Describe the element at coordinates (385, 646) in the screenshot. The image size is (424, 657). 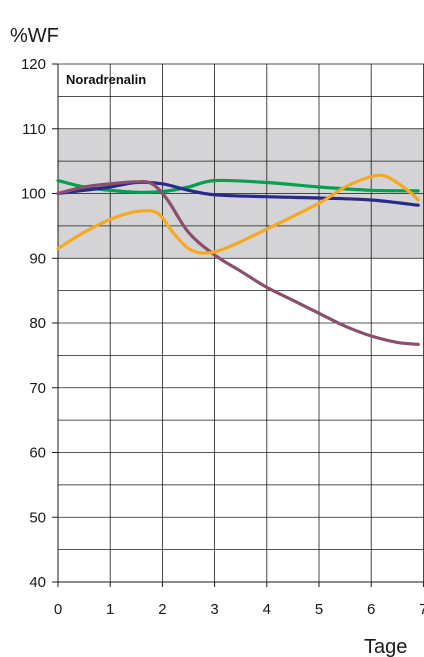
I see `x-axis-label: Tage` at that location.